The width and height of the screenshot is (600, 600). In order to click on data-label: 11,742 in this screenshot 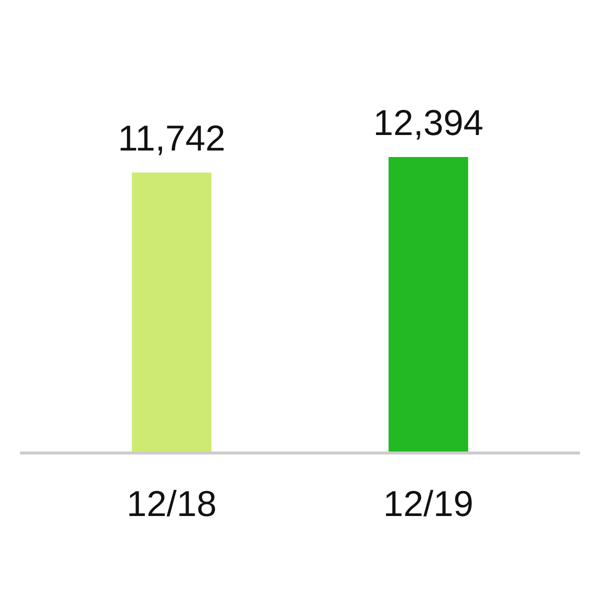, I will do `click(172, 138)`.